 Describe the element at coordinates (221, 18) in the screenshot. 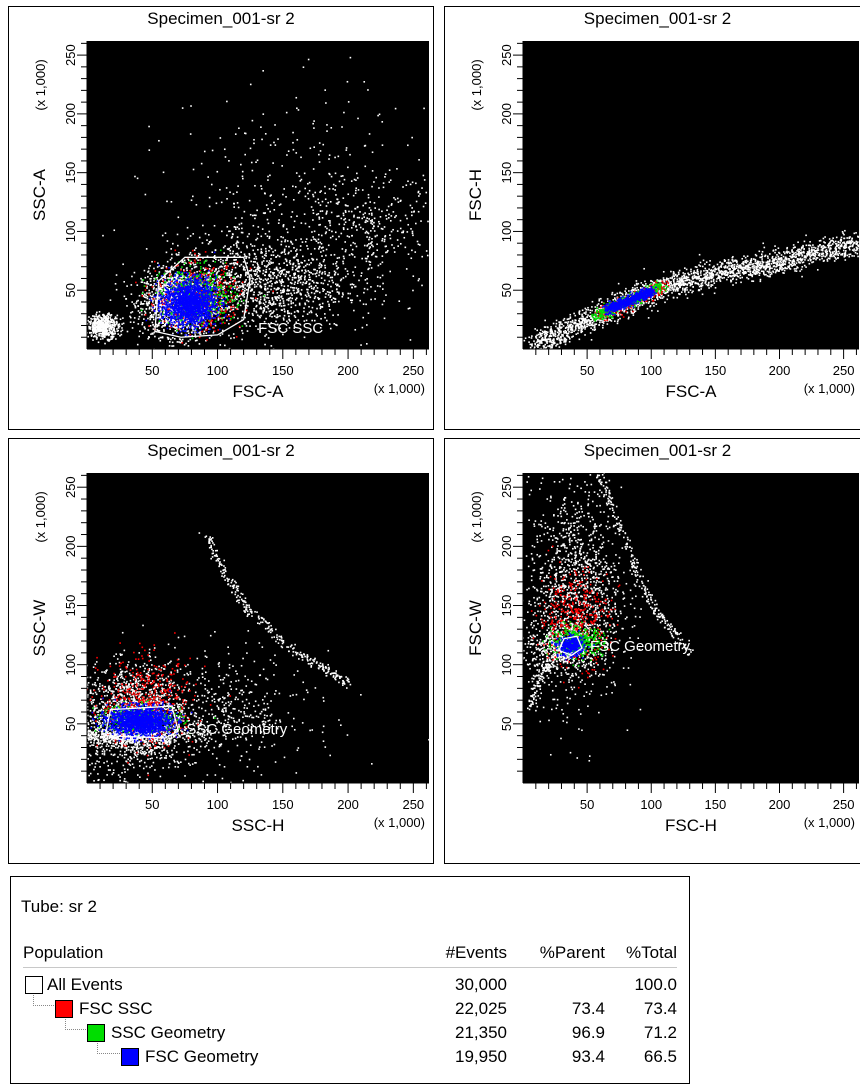

I see `plot-title: Specimen_001-sr 2` at that location.